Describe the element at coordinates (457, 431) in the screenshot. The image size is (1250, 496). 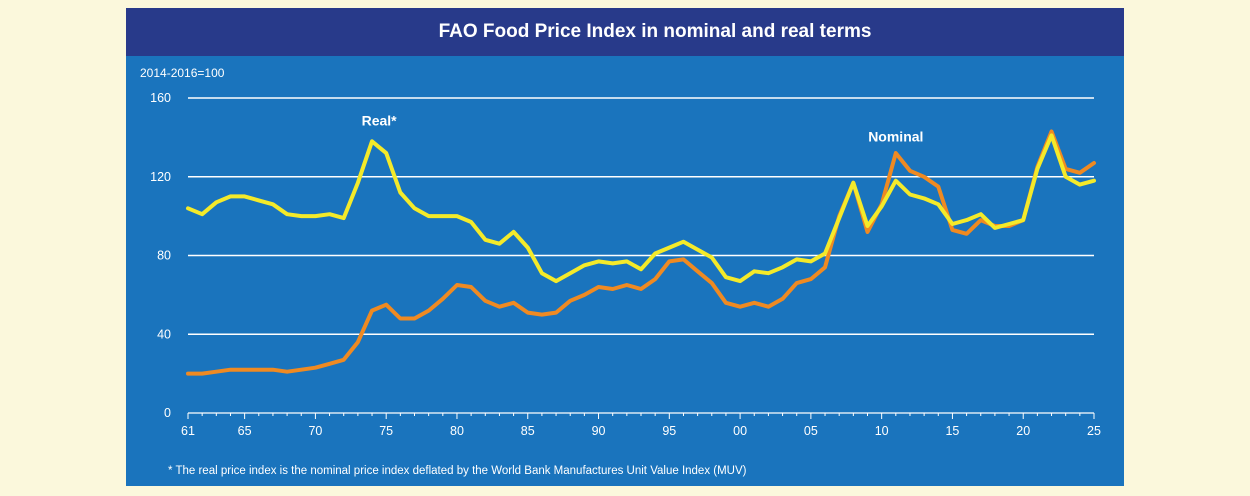
I see `x-tick-label-80: 80` at that location.